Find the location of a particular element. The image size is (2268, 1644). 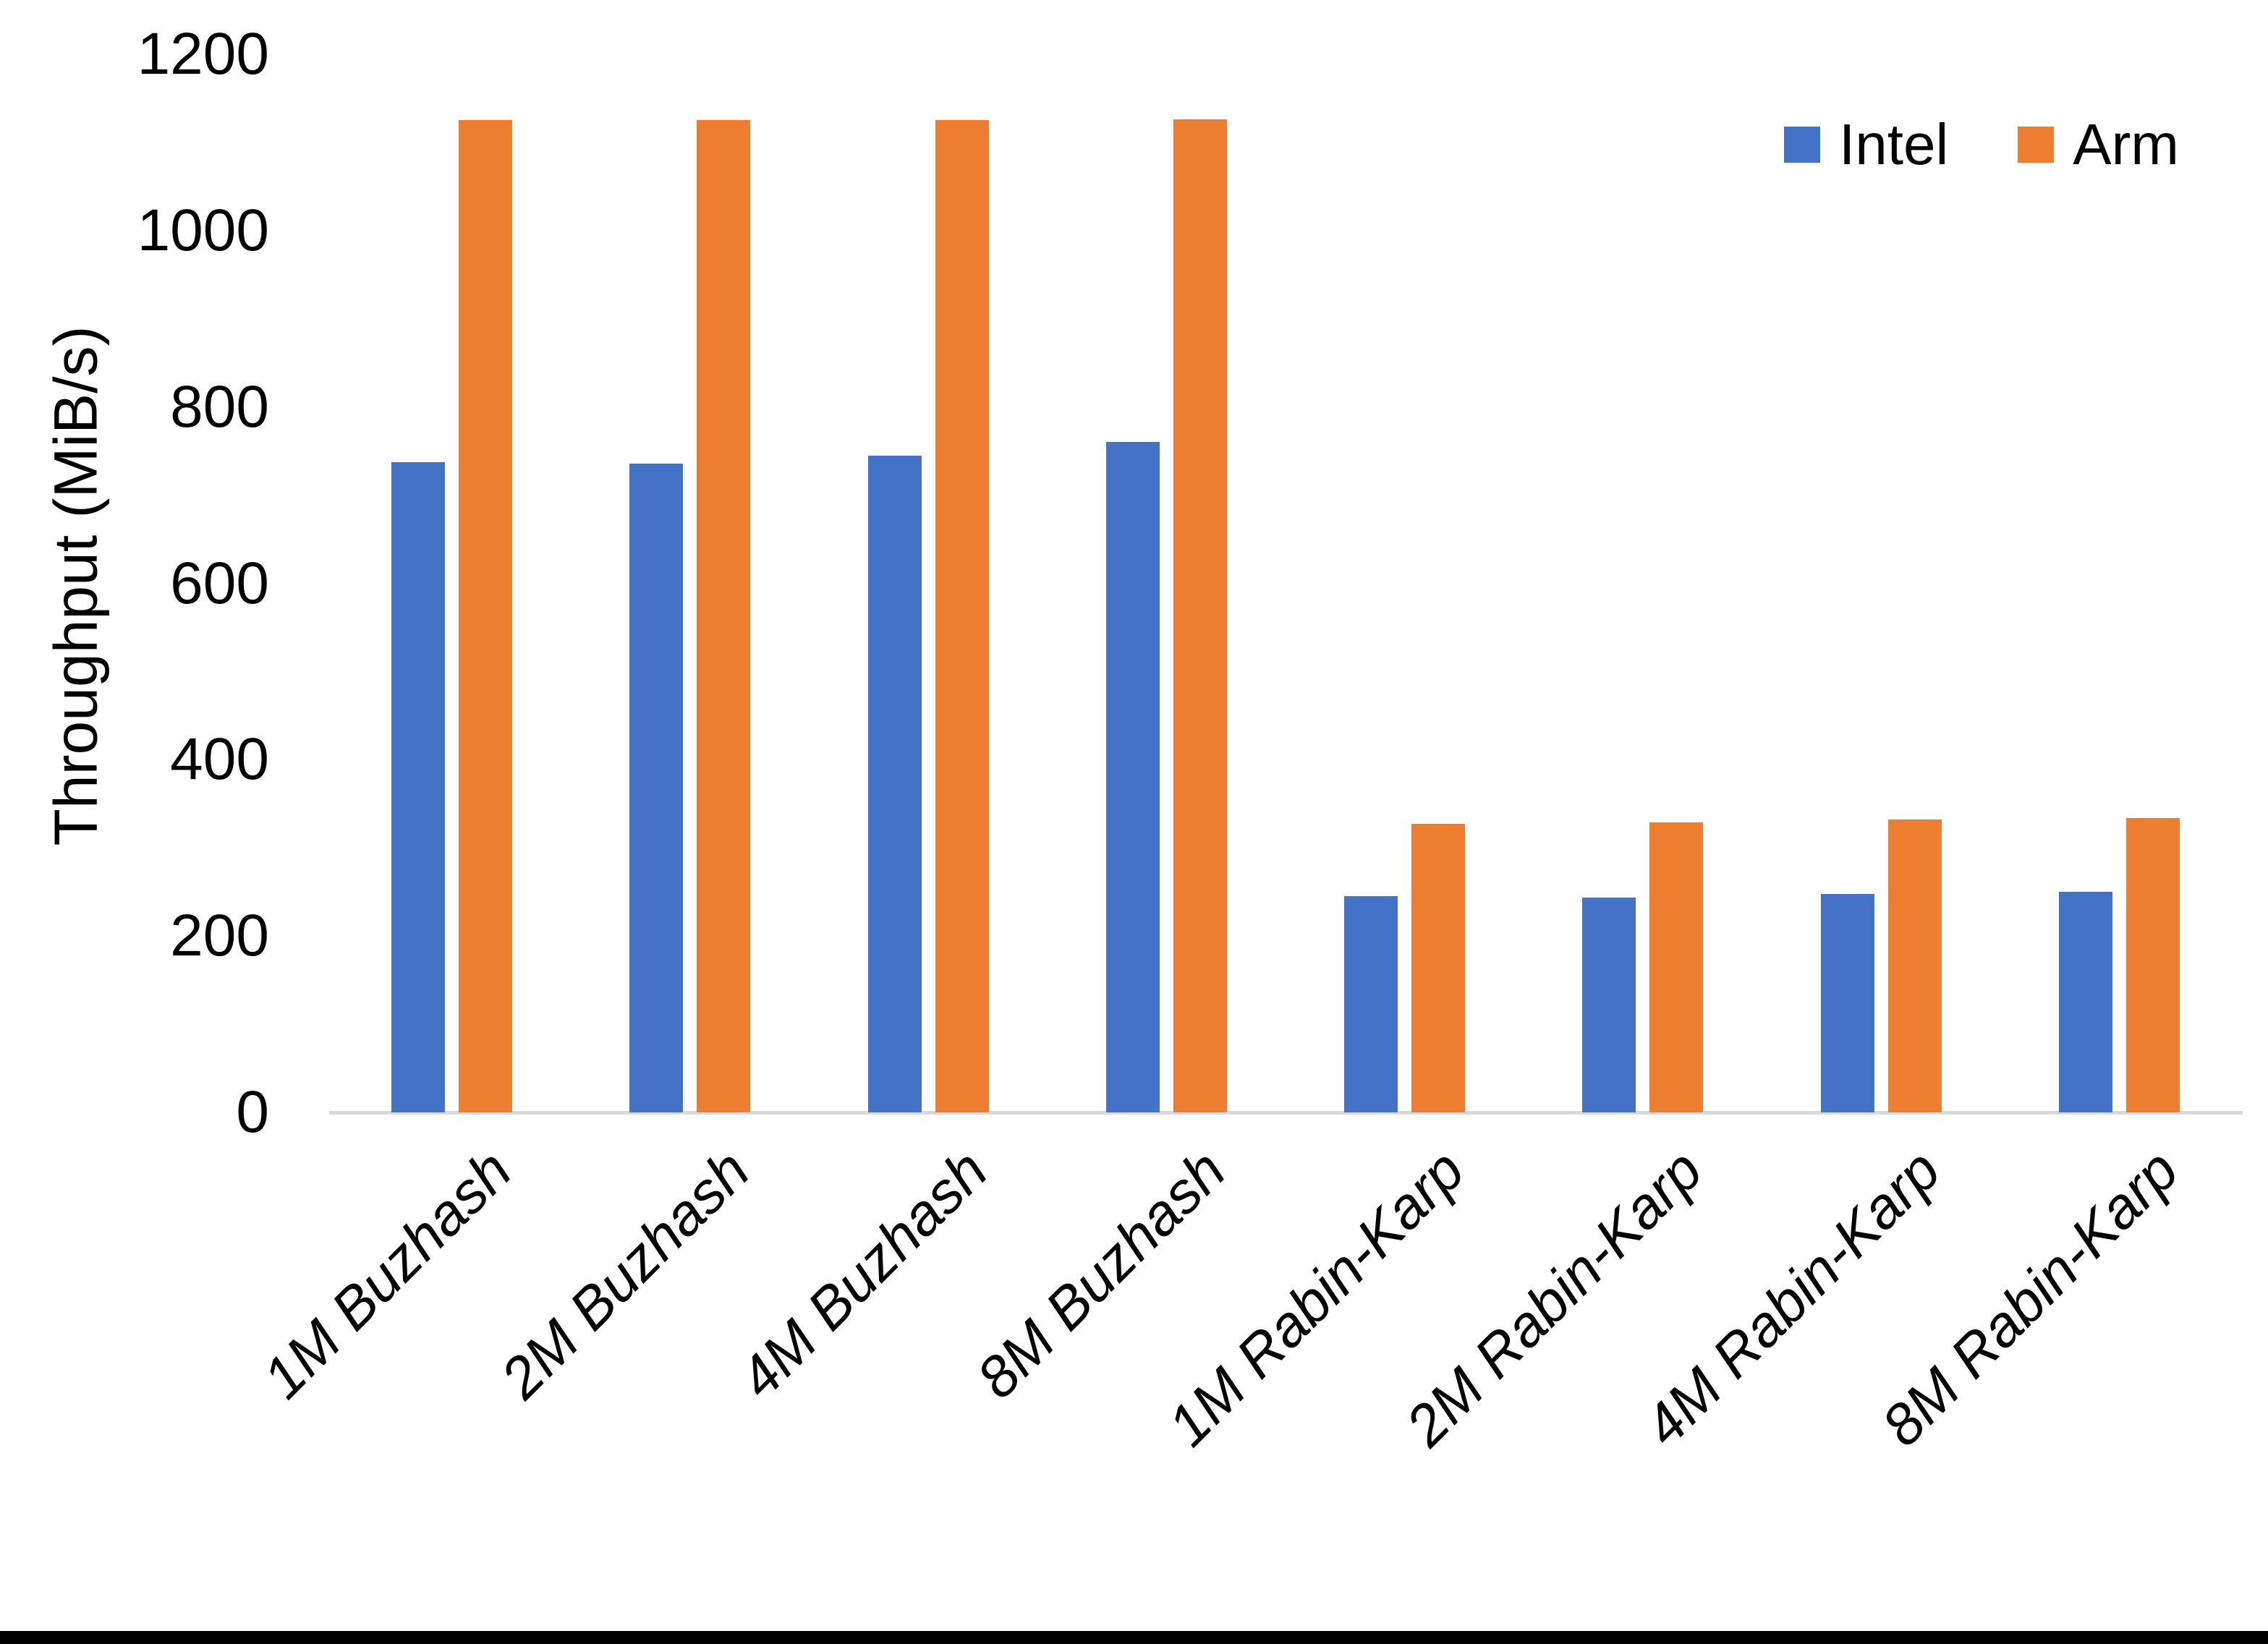

y-tick-label-800: 800 is located at coordinates (219, 406).